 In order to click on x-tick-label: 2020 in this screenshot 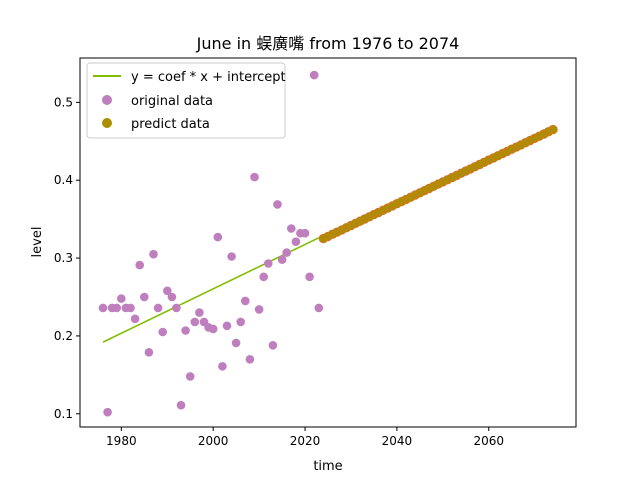, I will do `click(305, 441)`.